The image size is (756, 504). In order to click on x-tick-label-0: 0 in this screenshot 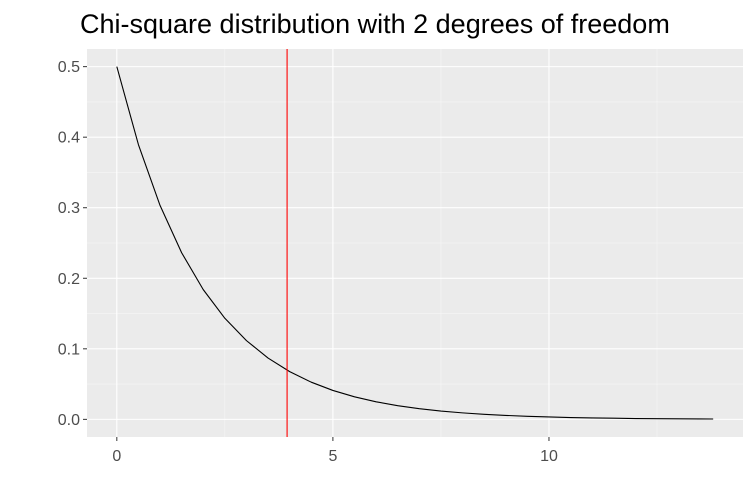, I will do `click(116, 456)`.